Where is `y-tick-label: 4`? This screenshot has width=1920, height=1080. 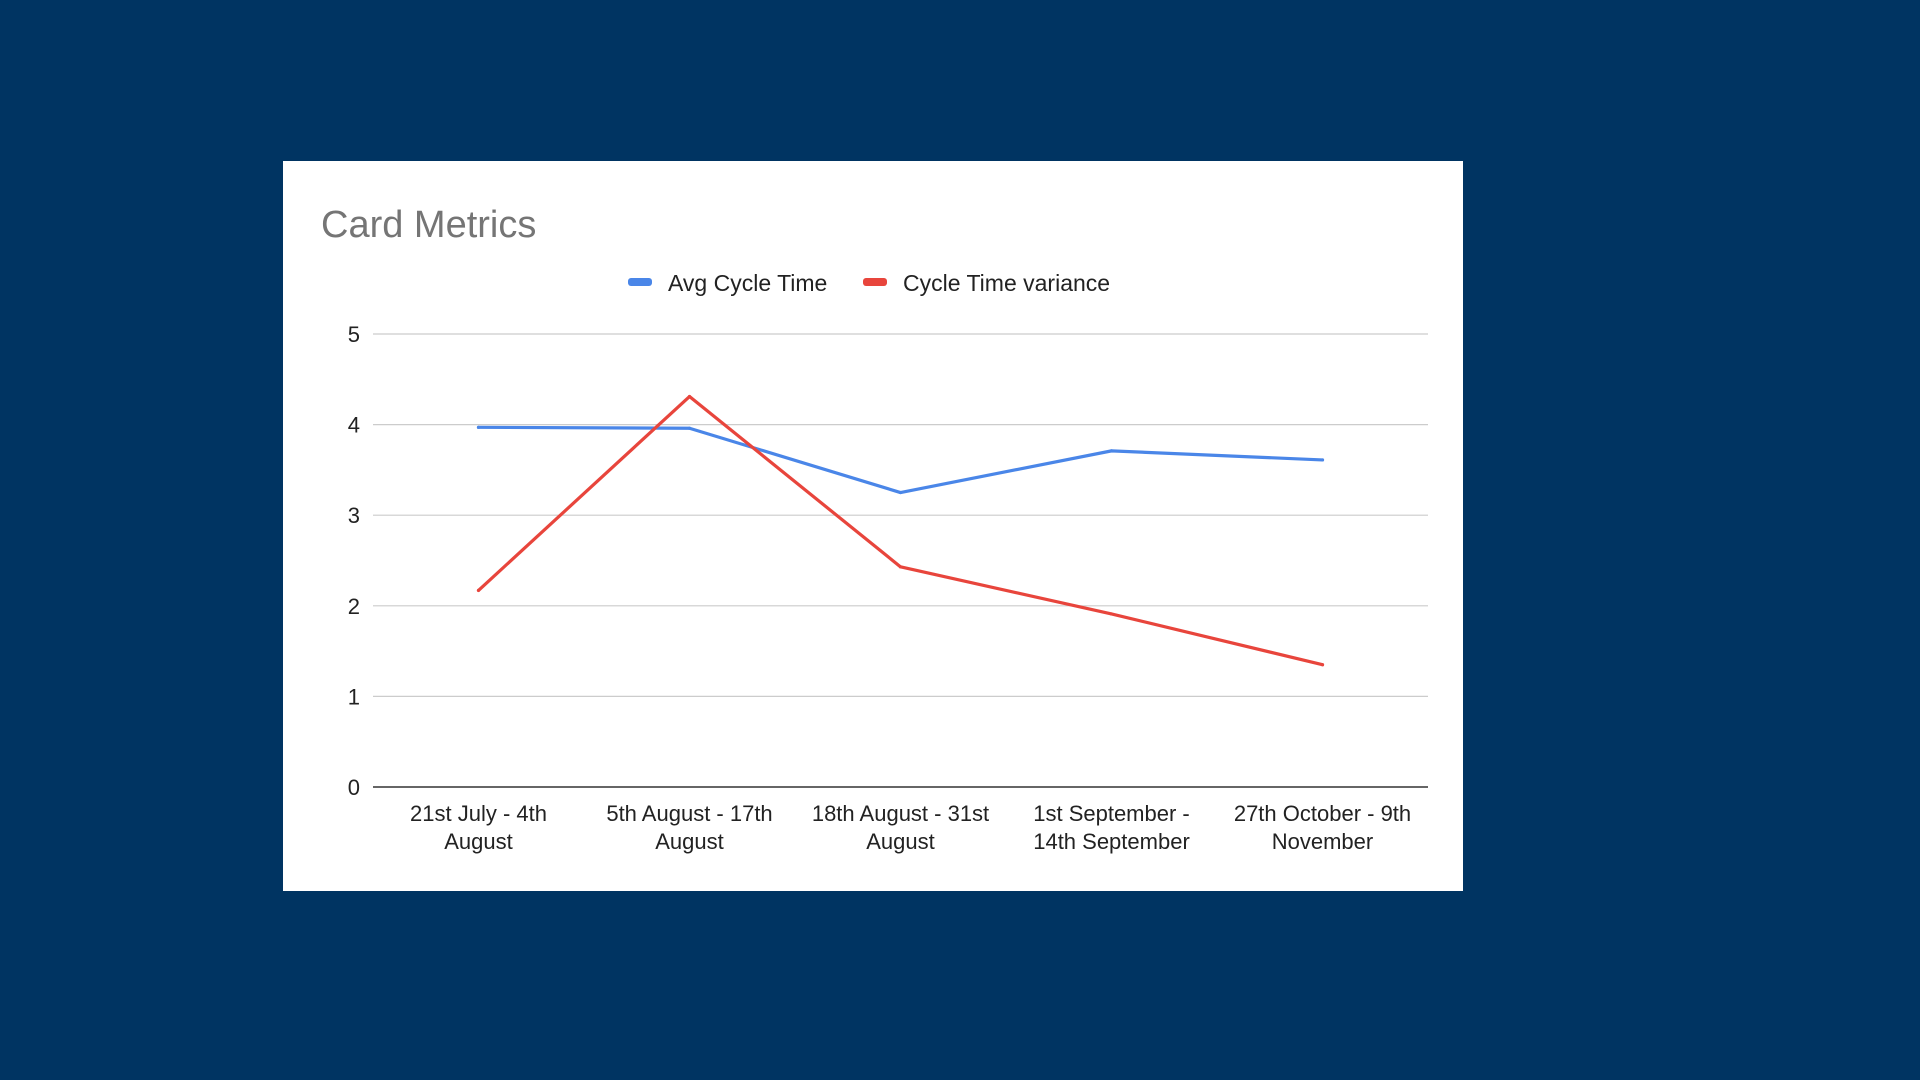 y-tick-label: 4 is located at coordinates (354, 425).